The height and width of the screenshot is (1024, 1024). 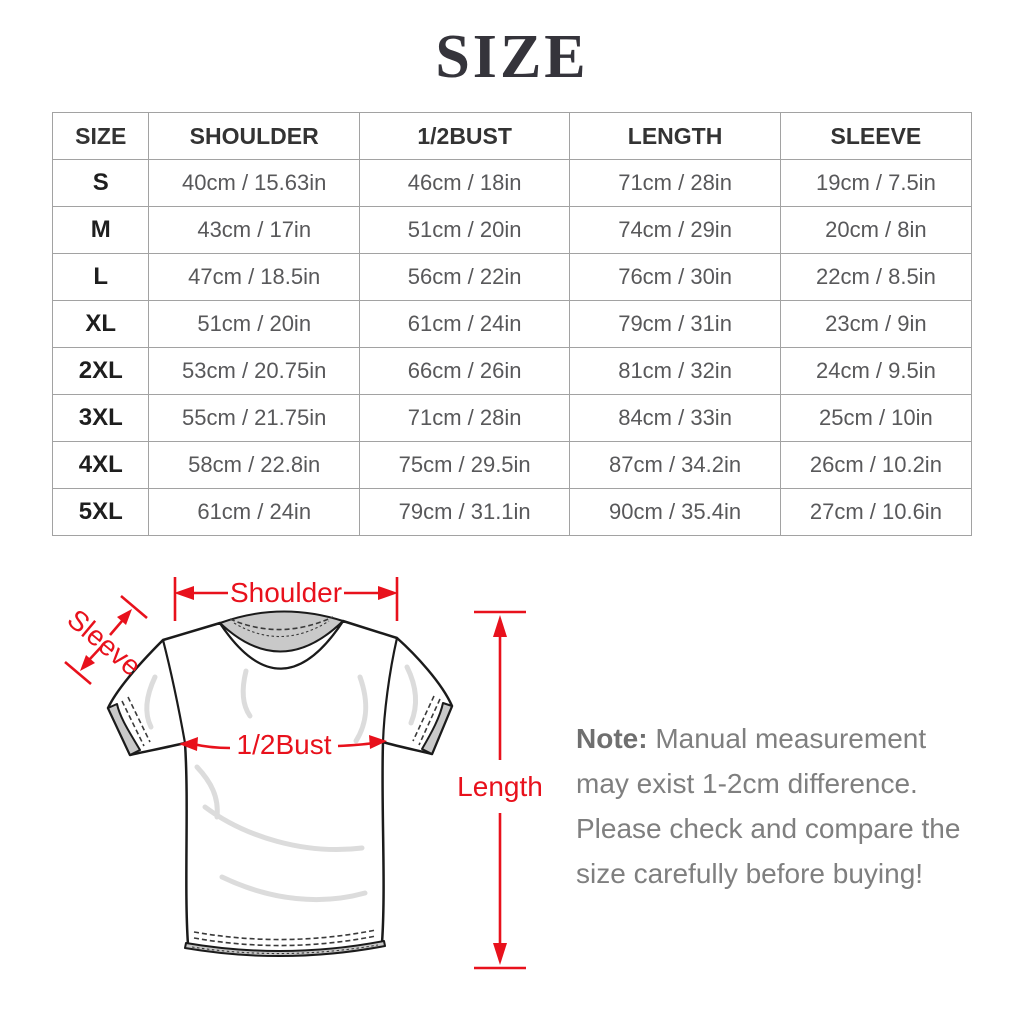 I want to click on sleeve-cuff-left, so click(x=124, y=729).